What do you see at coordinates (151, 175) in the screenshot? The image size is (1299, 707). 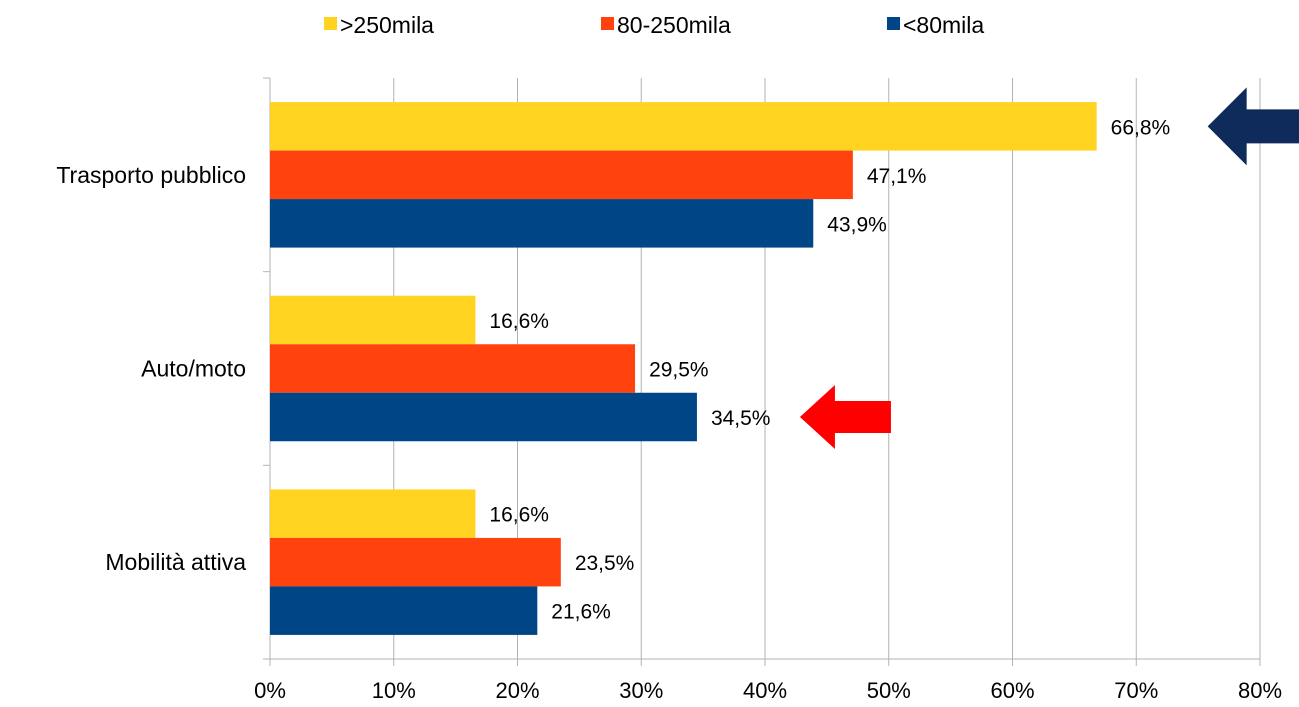 I see `category-label-0: Trasporto pubblico` at bounding box center [151, 175].